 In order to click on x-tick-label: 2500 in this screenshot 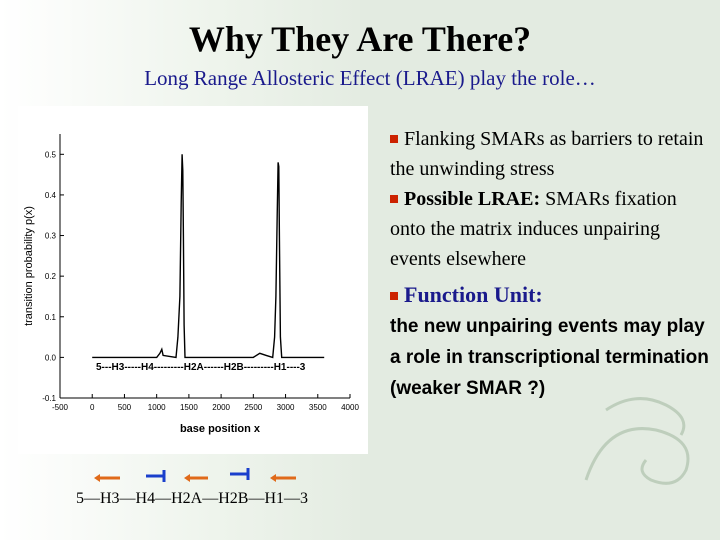, I will do `click(253, 407)`.